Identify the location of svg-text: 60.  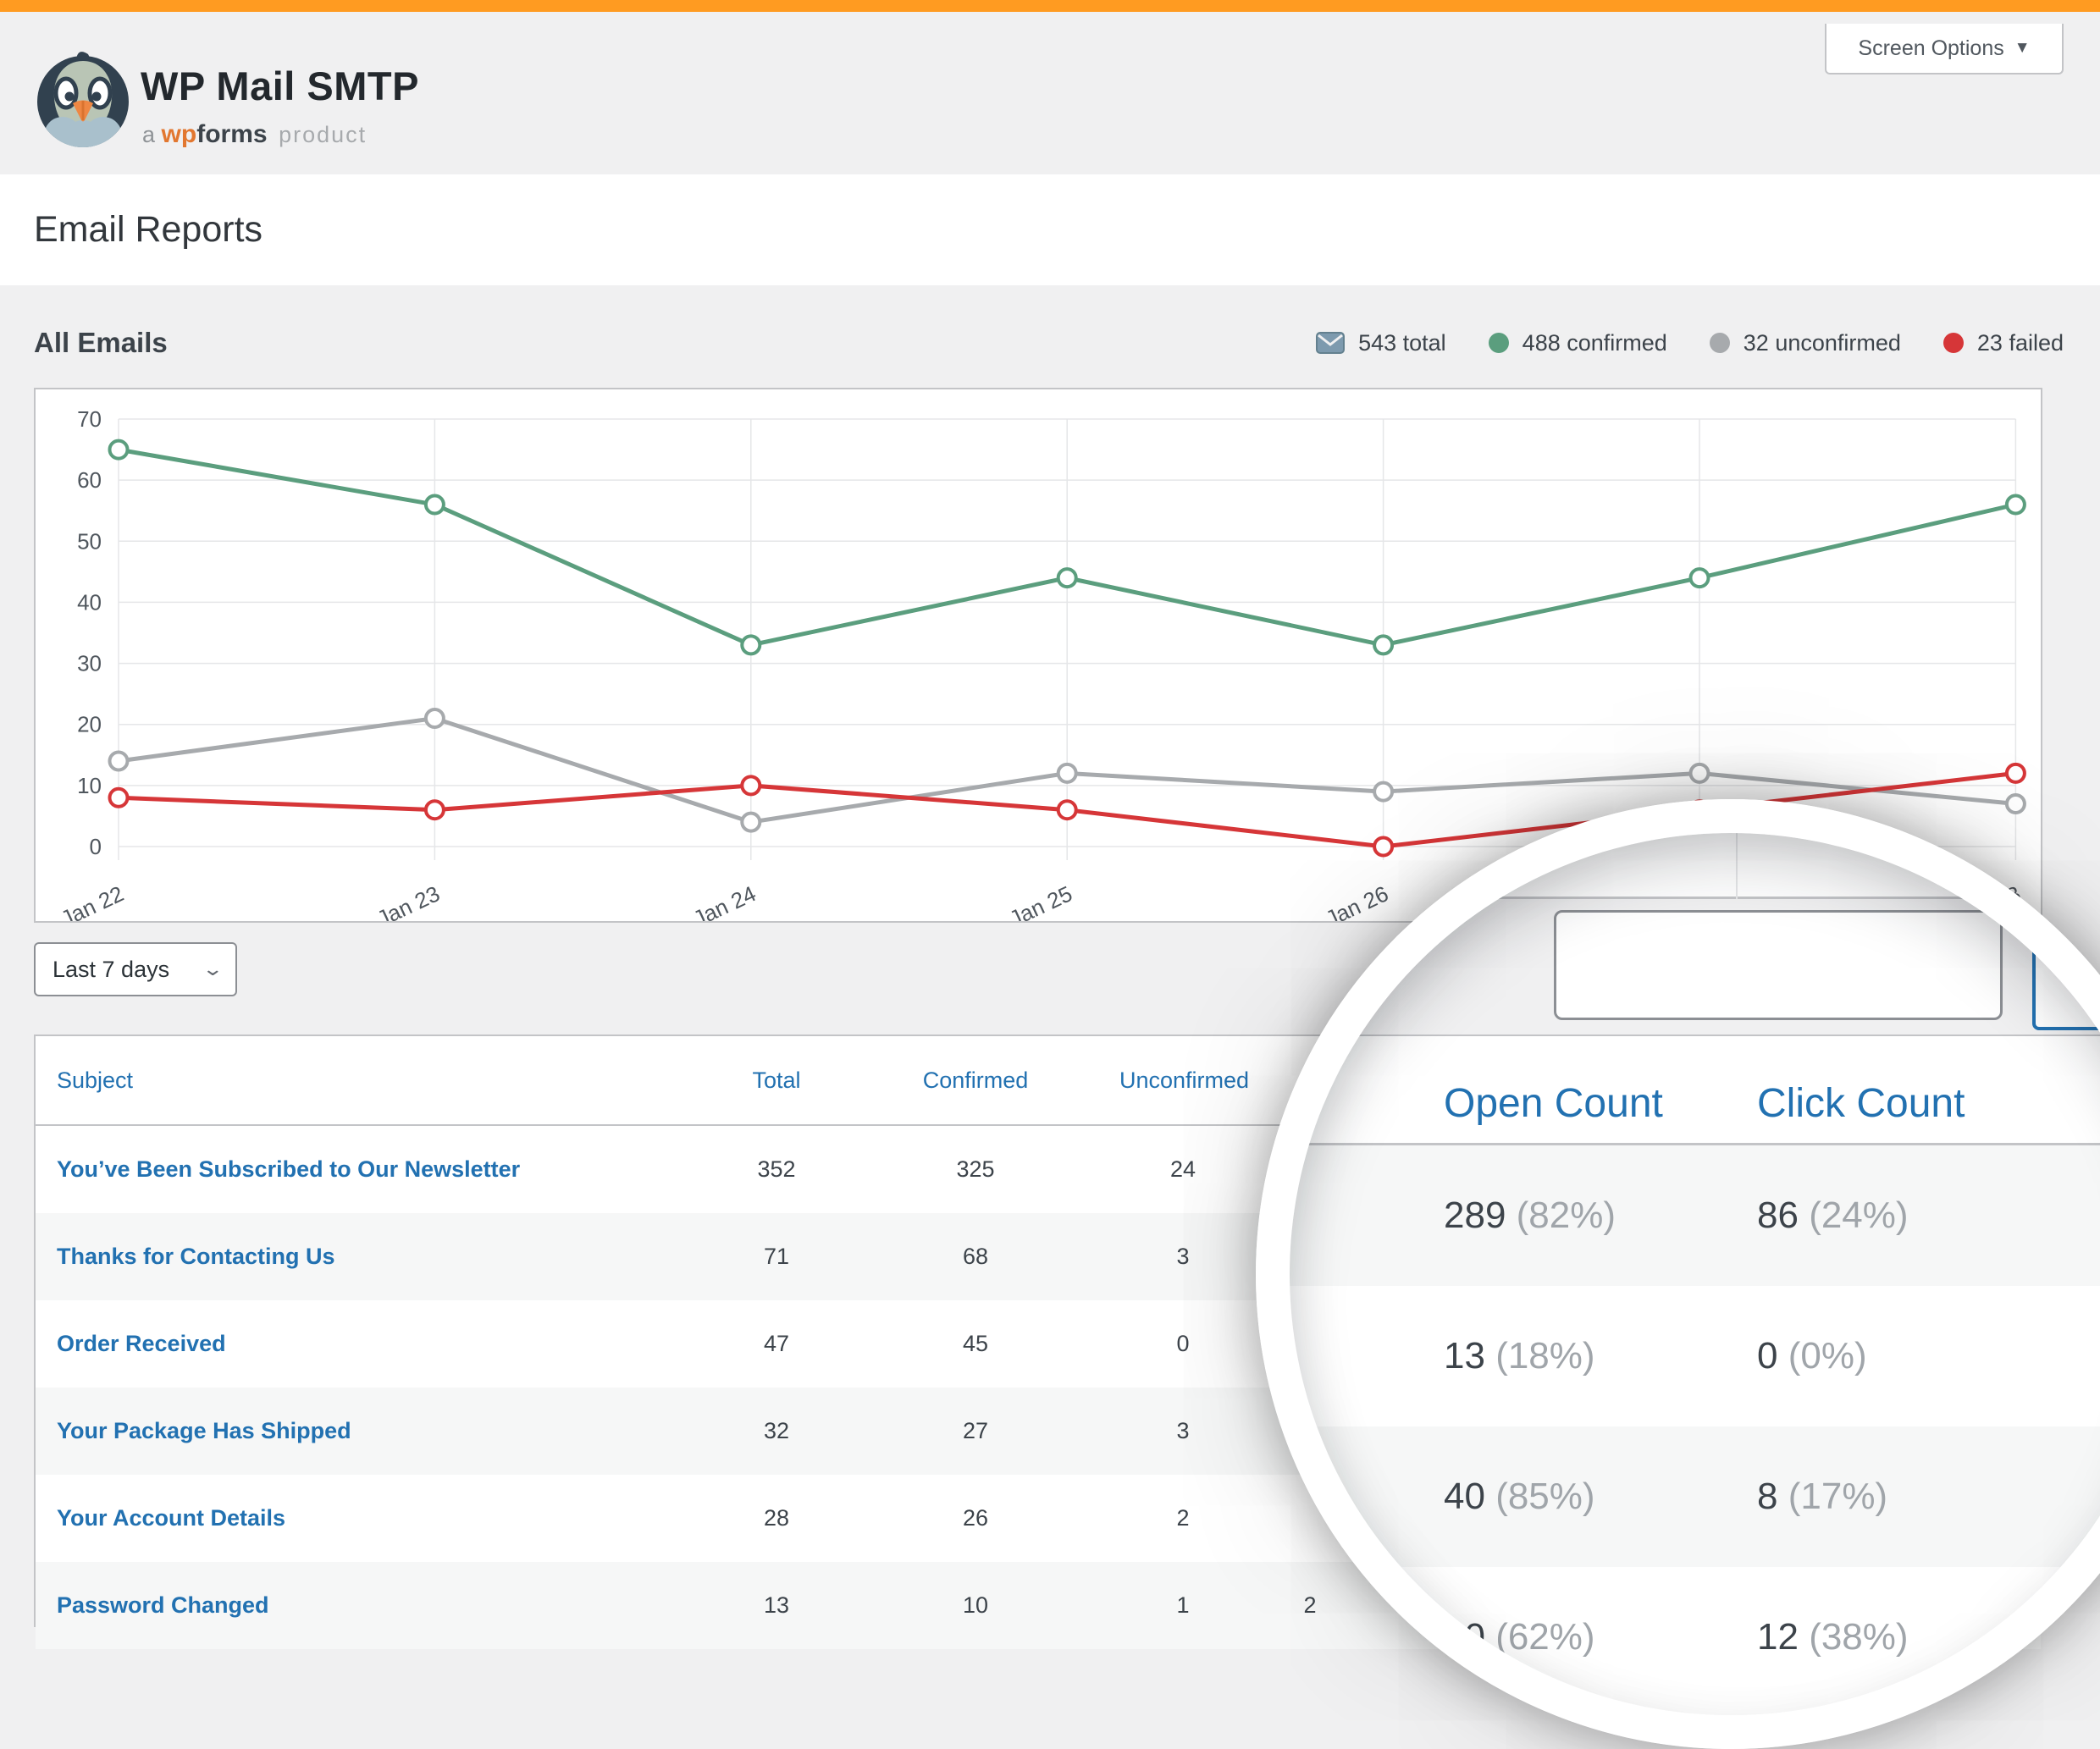
(89, 480).